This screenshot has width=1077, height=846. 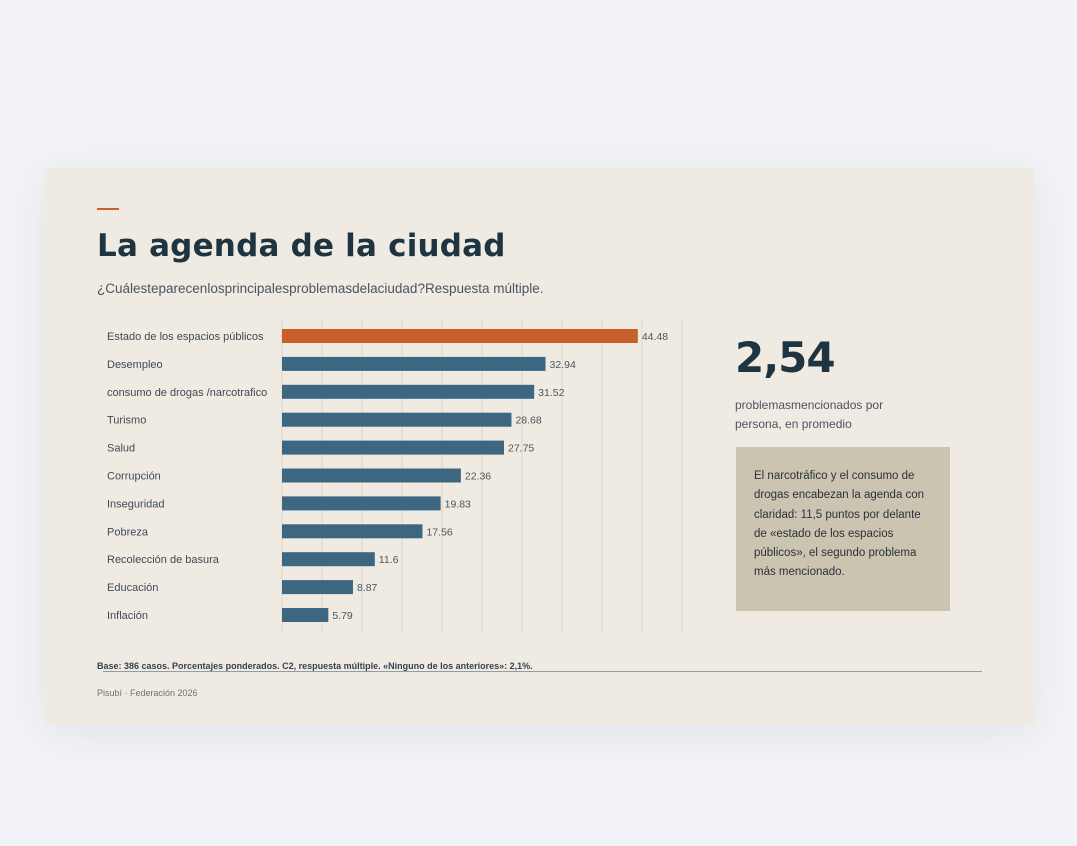 I want to click on accent-line, so click(x=108, y=209).